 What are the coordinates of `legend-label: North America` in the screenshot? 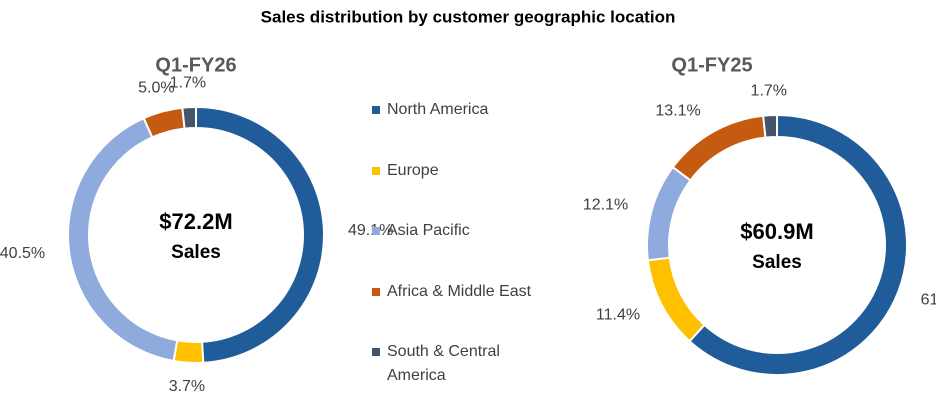 It's located at (438, 109).